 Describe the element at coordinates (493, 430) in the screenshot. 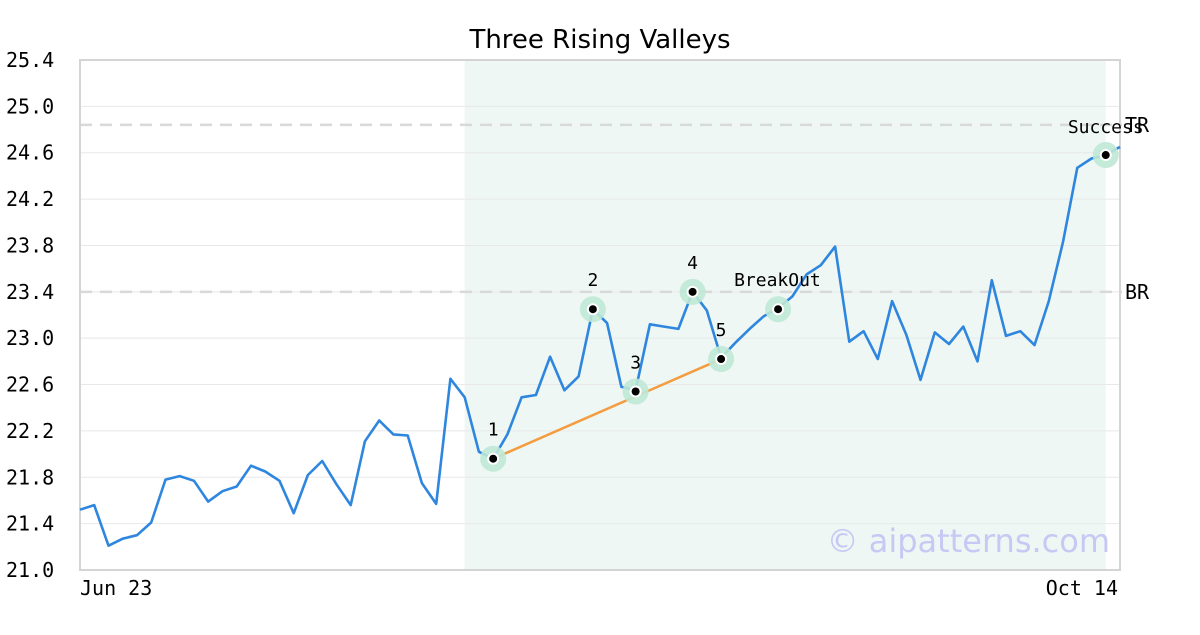

I see `pattern-point-label: 1` at that location.